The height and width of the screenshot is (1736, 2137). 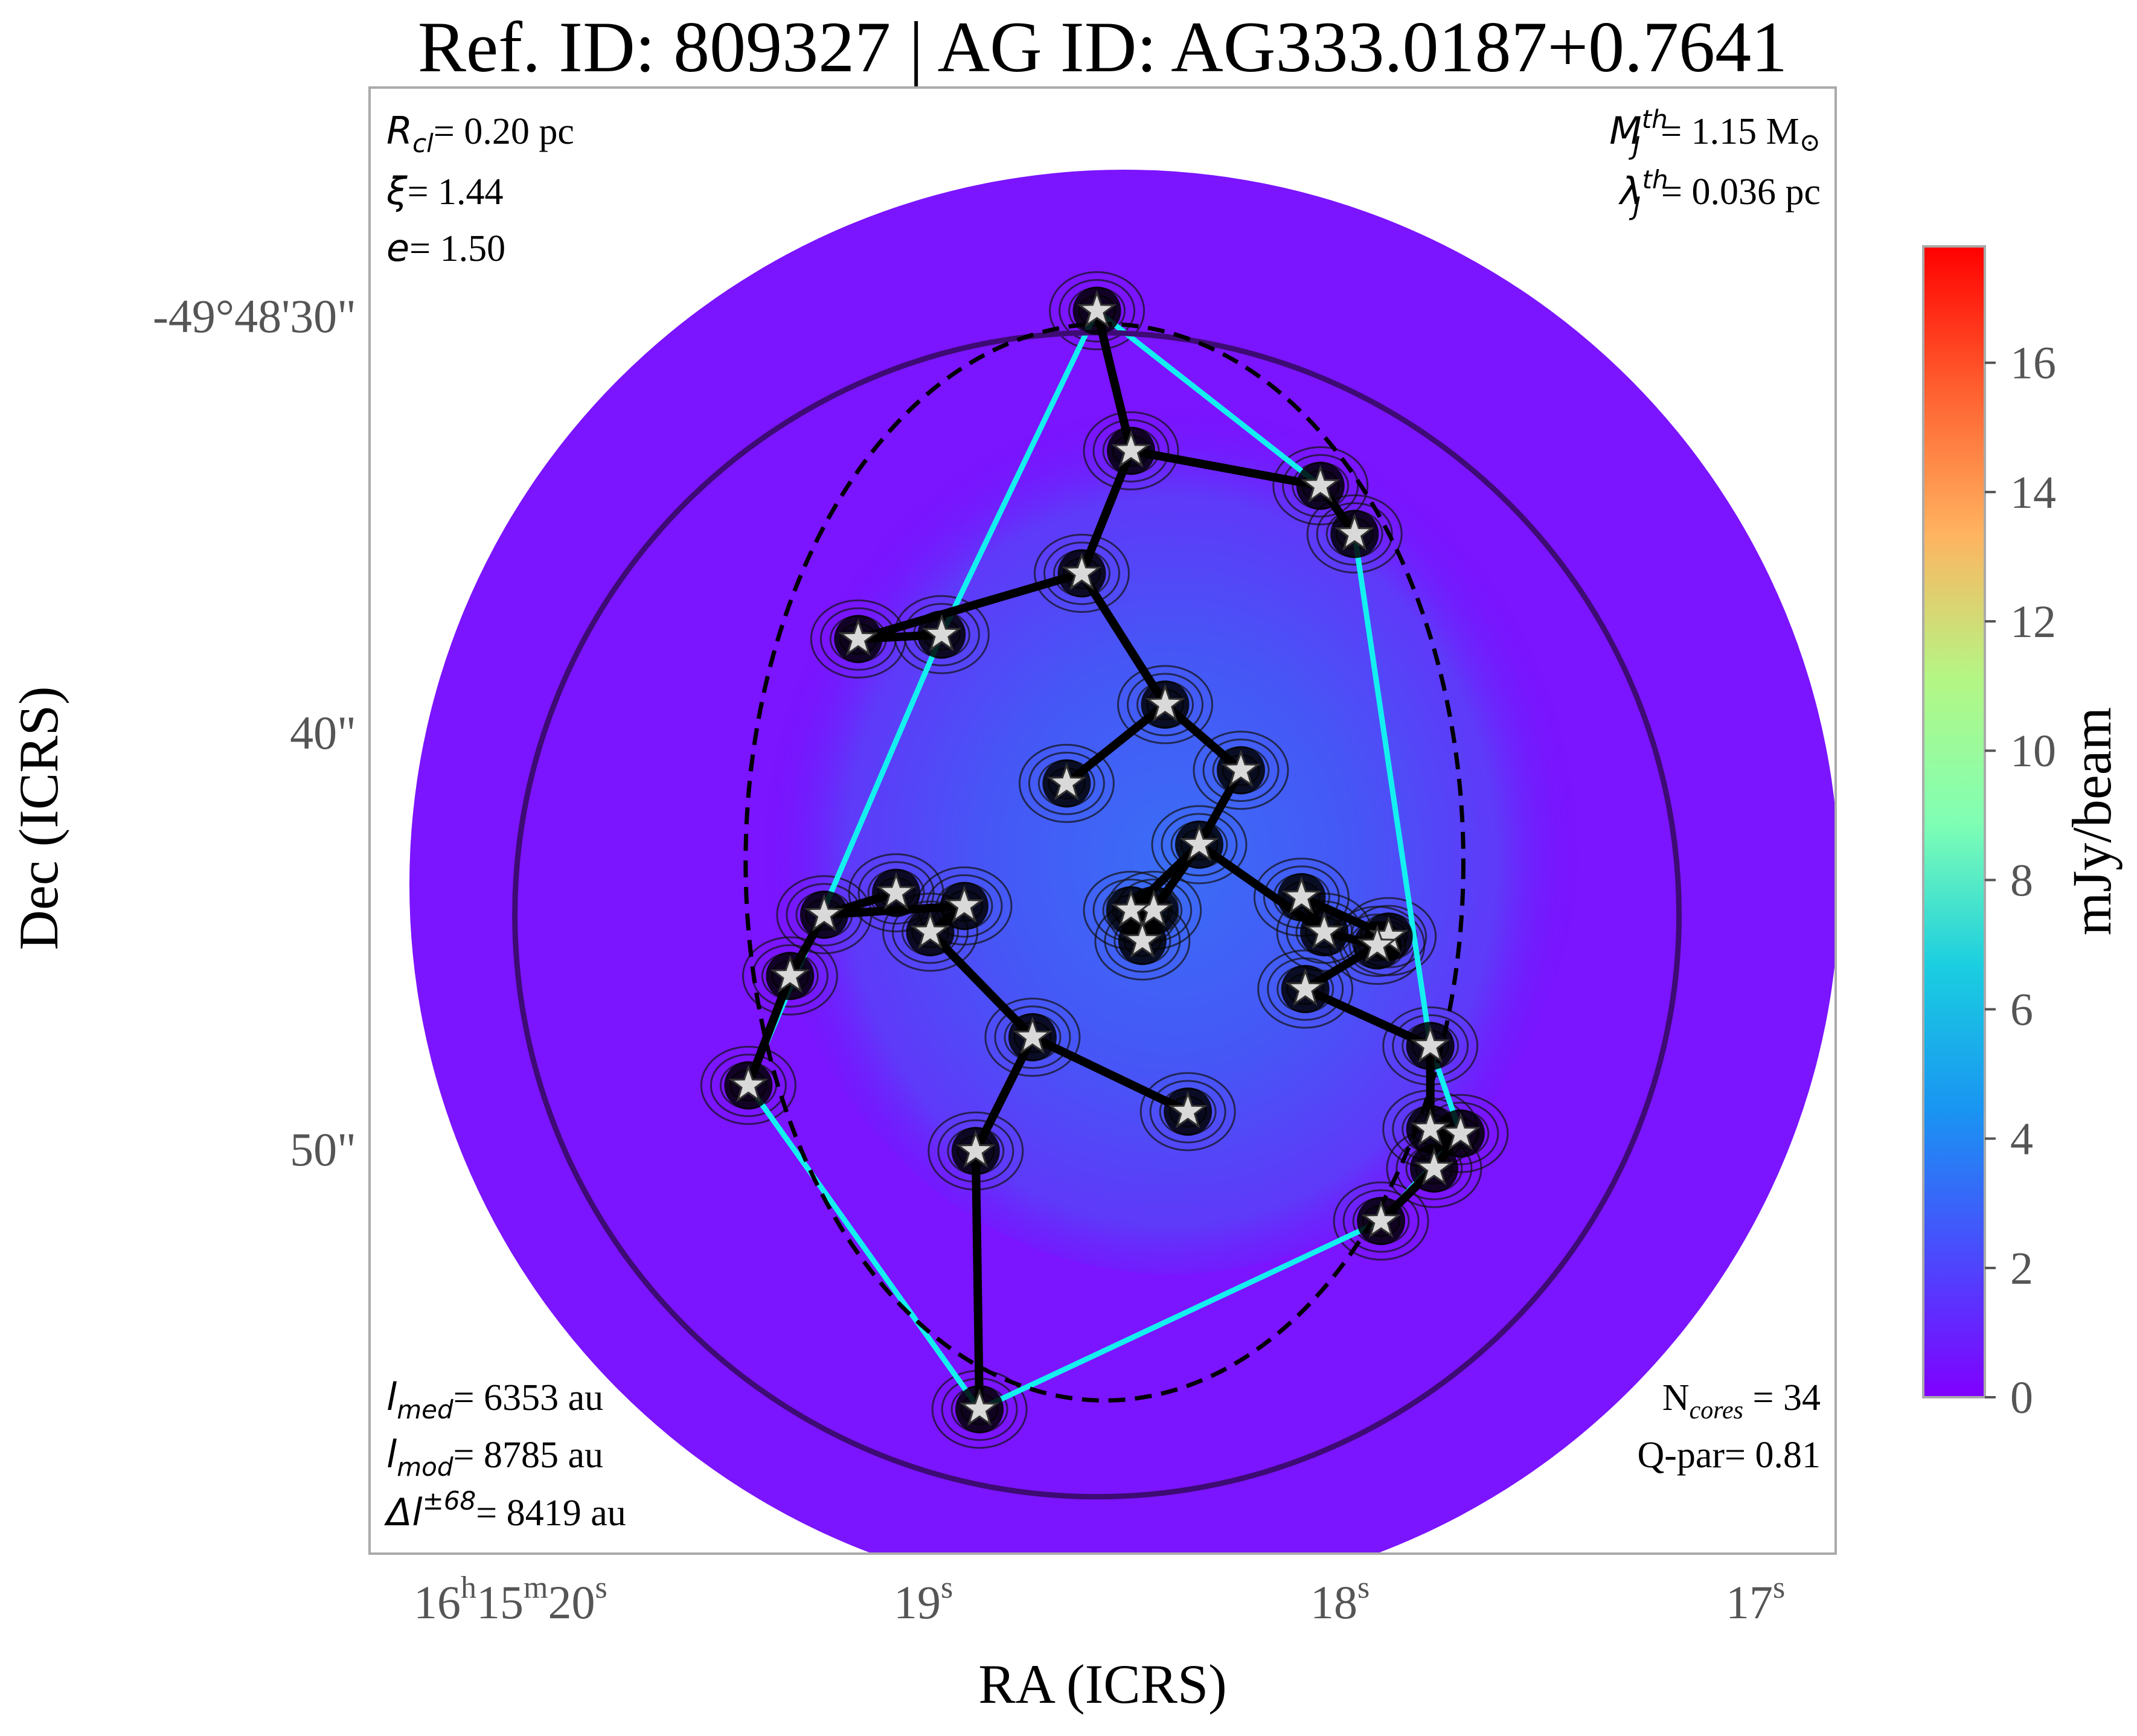 What do you see at coordinates (1741, 192) in the screenshot?
I see `ann-lj-value: = 0.036 pc` at bounding box center [1741, 192].